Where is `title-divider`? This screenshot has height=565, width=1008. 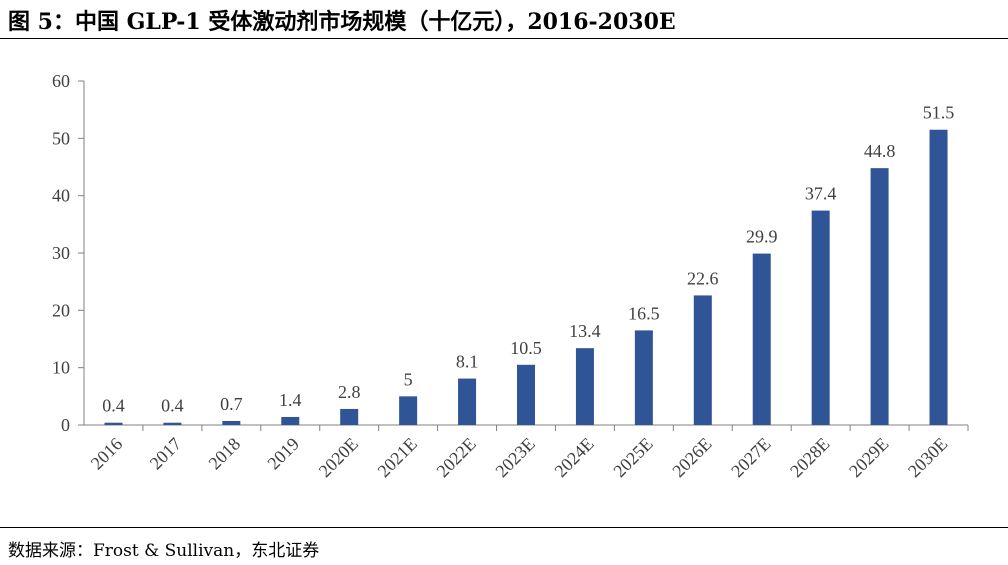
title-divider is located at coordinates (504, 38).